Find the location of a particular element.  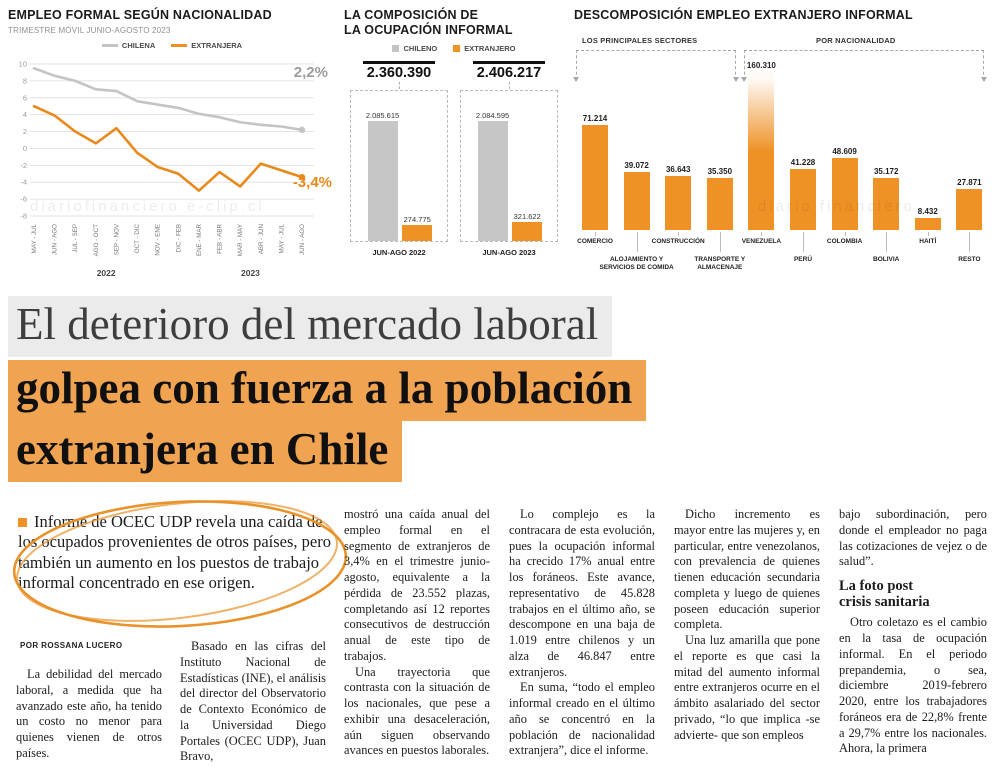

group-period-label: JUN-AGO 2022 is located at coordinates (399, 252).